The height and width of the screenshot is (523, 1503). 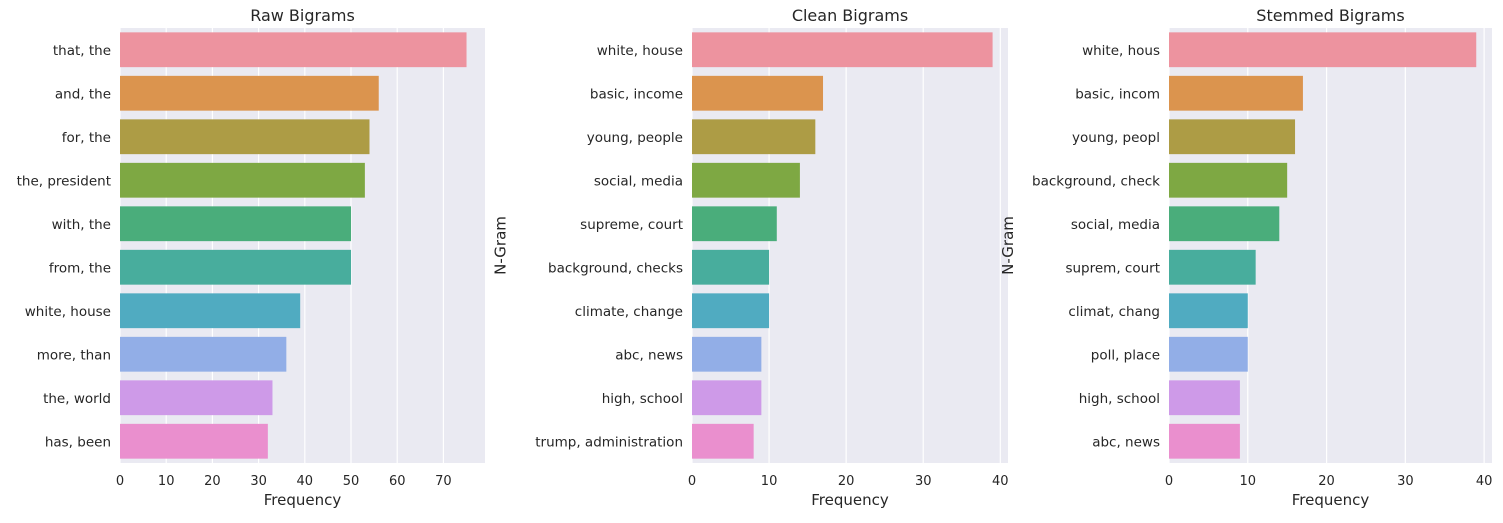 What do you see at coordinates (1125, 355) in the screenshot?
I see `category-label: poll, place` at bounding box center [1125, 355].